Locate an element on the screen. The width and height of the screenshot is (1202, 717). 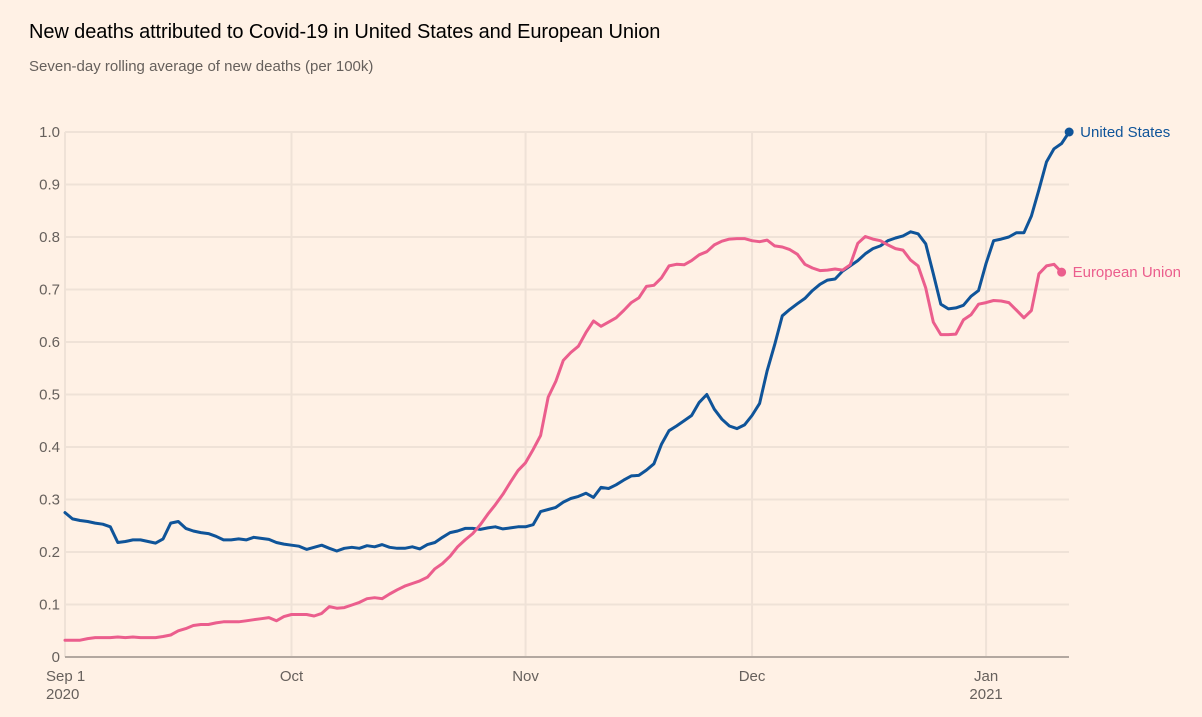
y-tick-label: 0.5 is located at coordinates (49, 395).